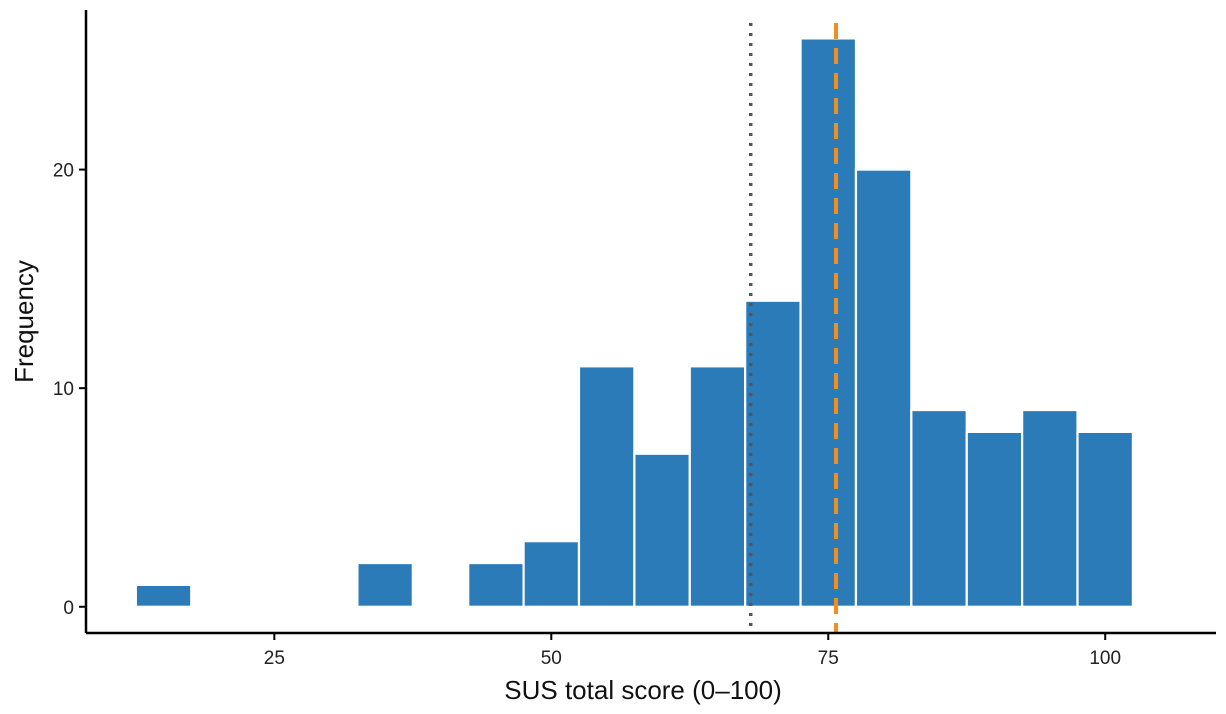  What do you see at coordinates (1105, 658) in the screenshot?
I see `x-tick-label: 100` at bounding box center [1105, 658].